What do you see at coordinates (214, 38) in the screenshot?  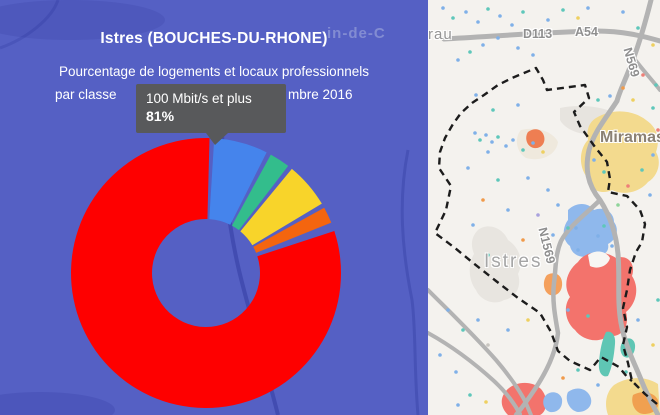 I see `chart-title: Istres (BOUCHES-DU-RHONE)` at bounding box center [214, 38].